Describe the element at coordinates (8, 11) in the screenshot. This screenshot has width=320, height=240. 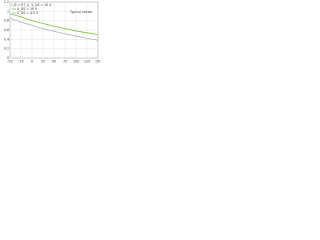
I see `y-tick-label: 1` at that location.